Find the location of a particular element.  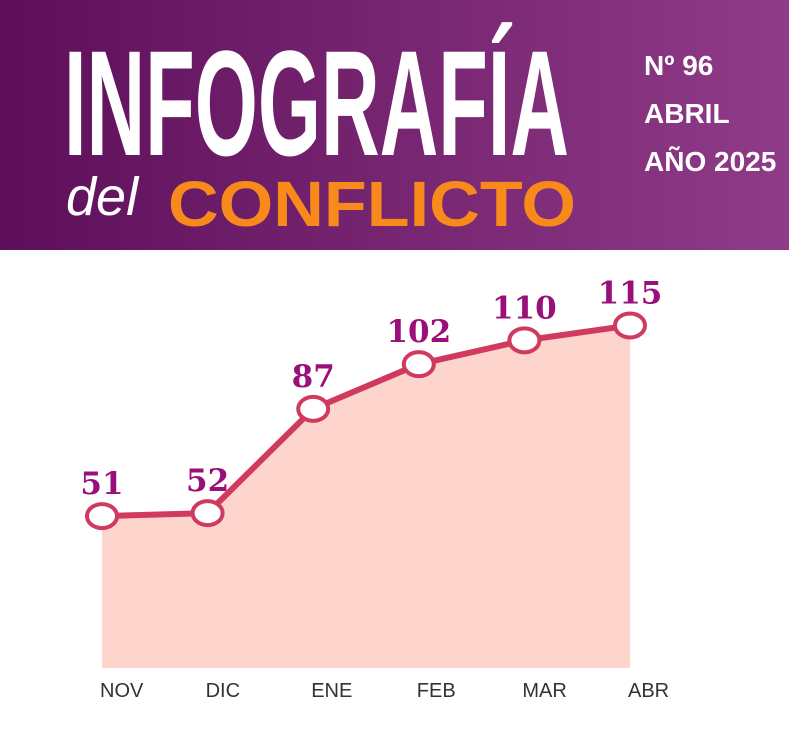

issue-month: ABRIL is located at coordinates (687, 113).